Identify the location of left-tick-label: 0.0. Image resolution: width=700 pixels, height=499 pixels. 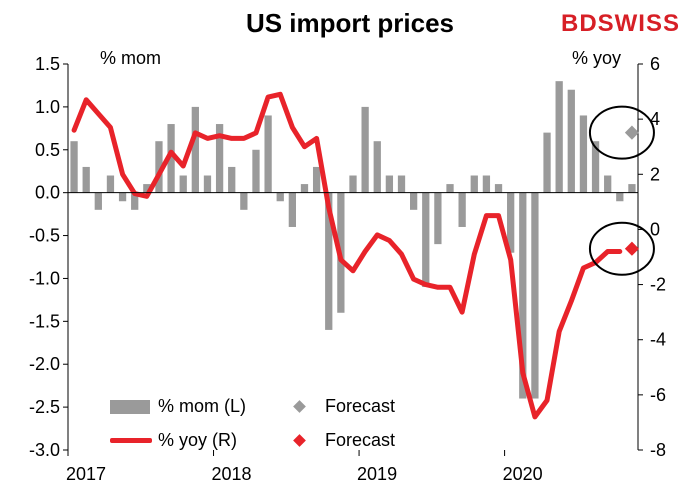
(47, 193).